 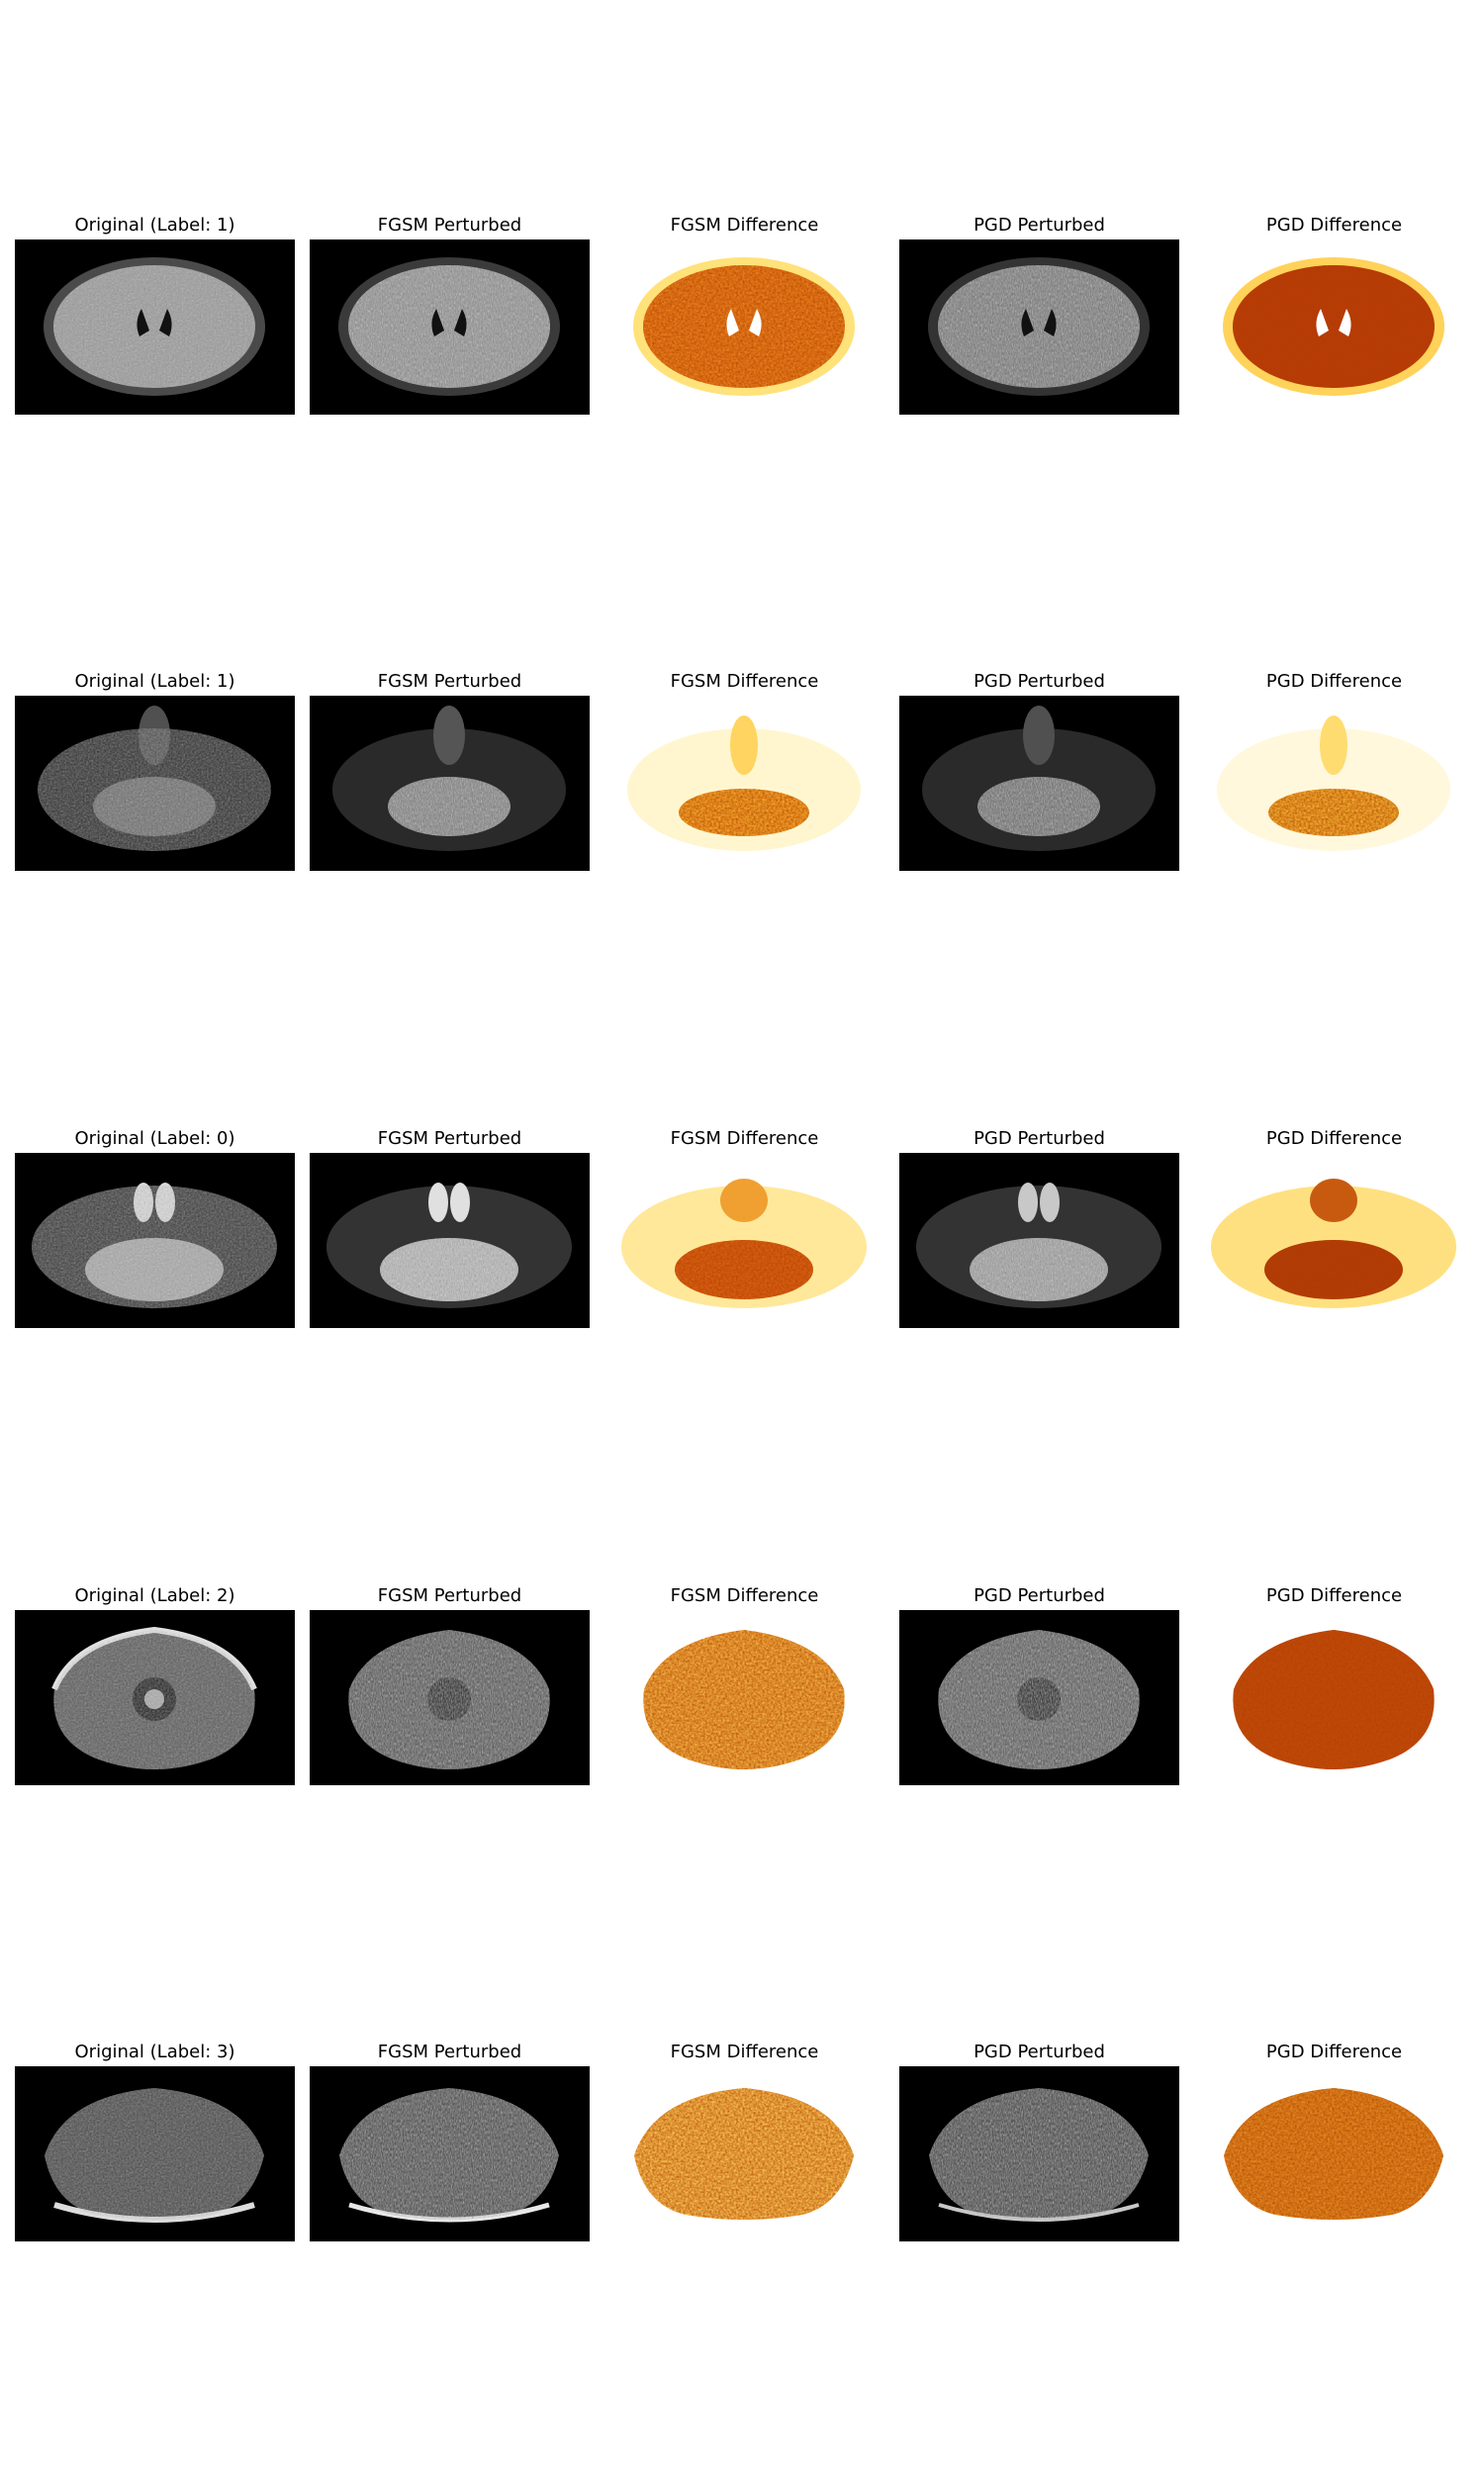 What do you see at coordinates (154, 1596) in the screenshot?
I see `panel-title: Original (Label: 2)` at bounding box center [154, 1596].